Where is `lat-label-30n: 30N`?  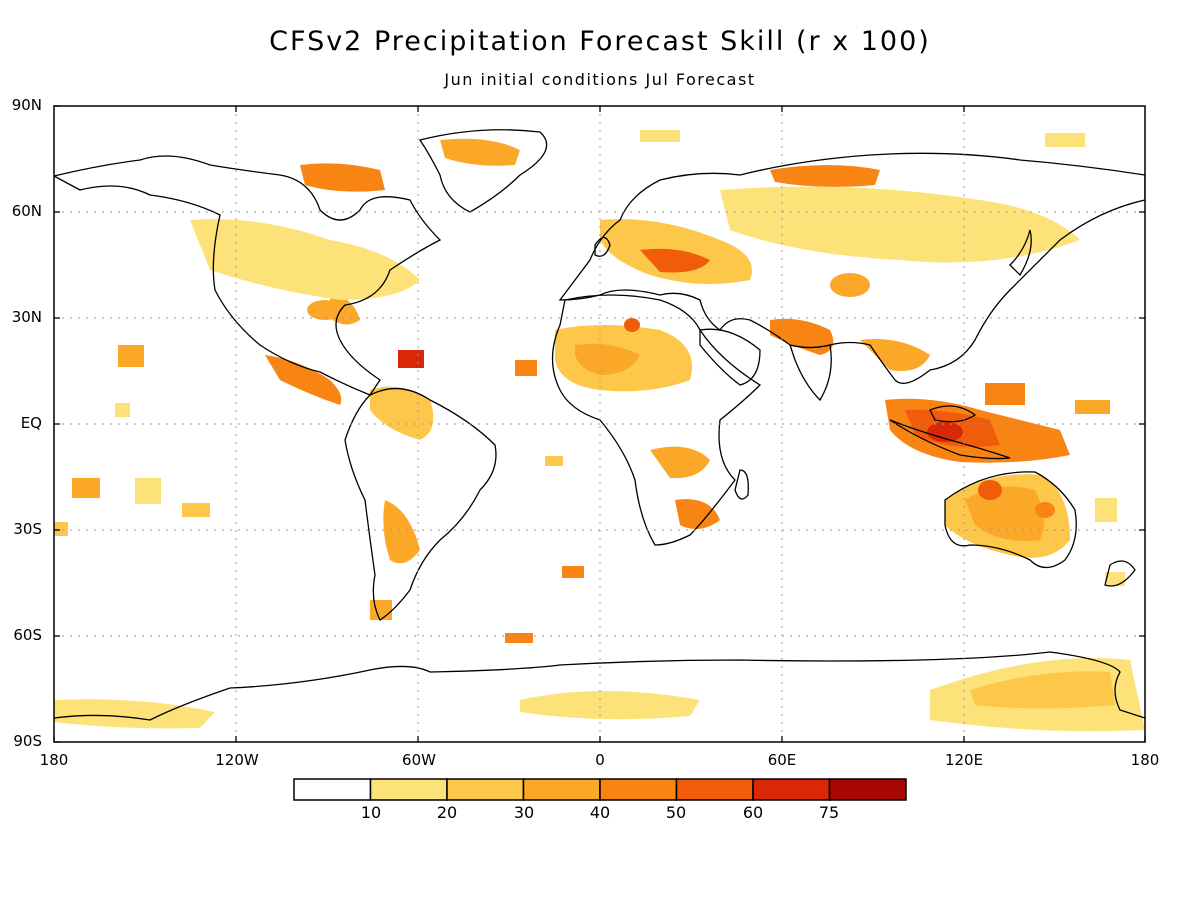 lat-label-30n: 30N is located at coordinates (26, 317).